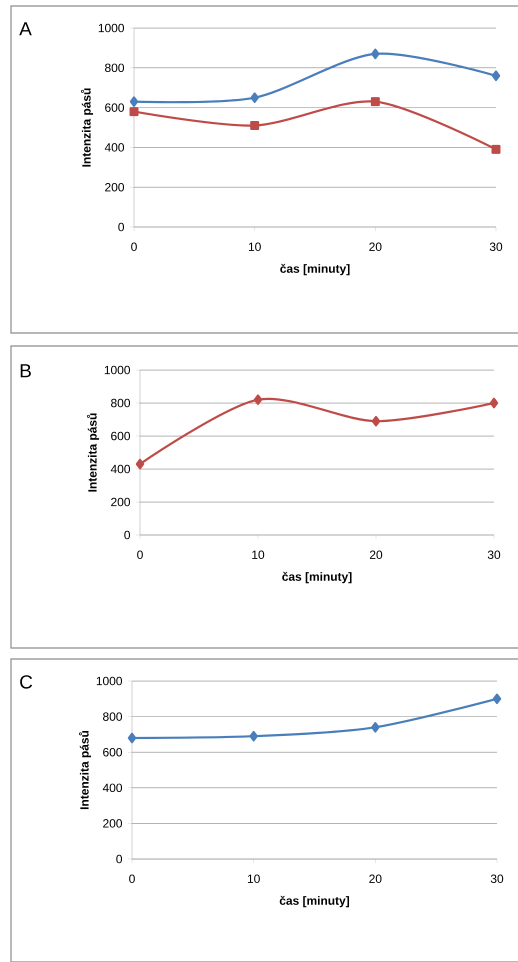 The width and height of the screenshot is (518, 962). Describe the element at coordinates (25, 29) in the screenshot. I see `chart-title: A` at that location.